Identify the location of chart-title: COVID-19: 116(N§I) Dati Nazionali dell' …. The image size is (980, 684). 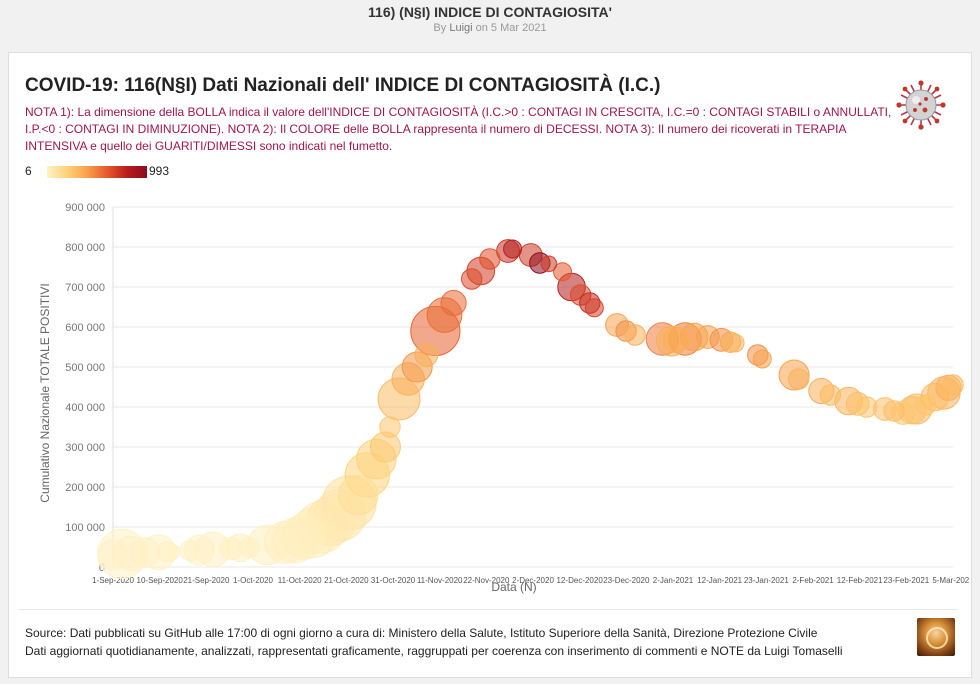
(343, 85).